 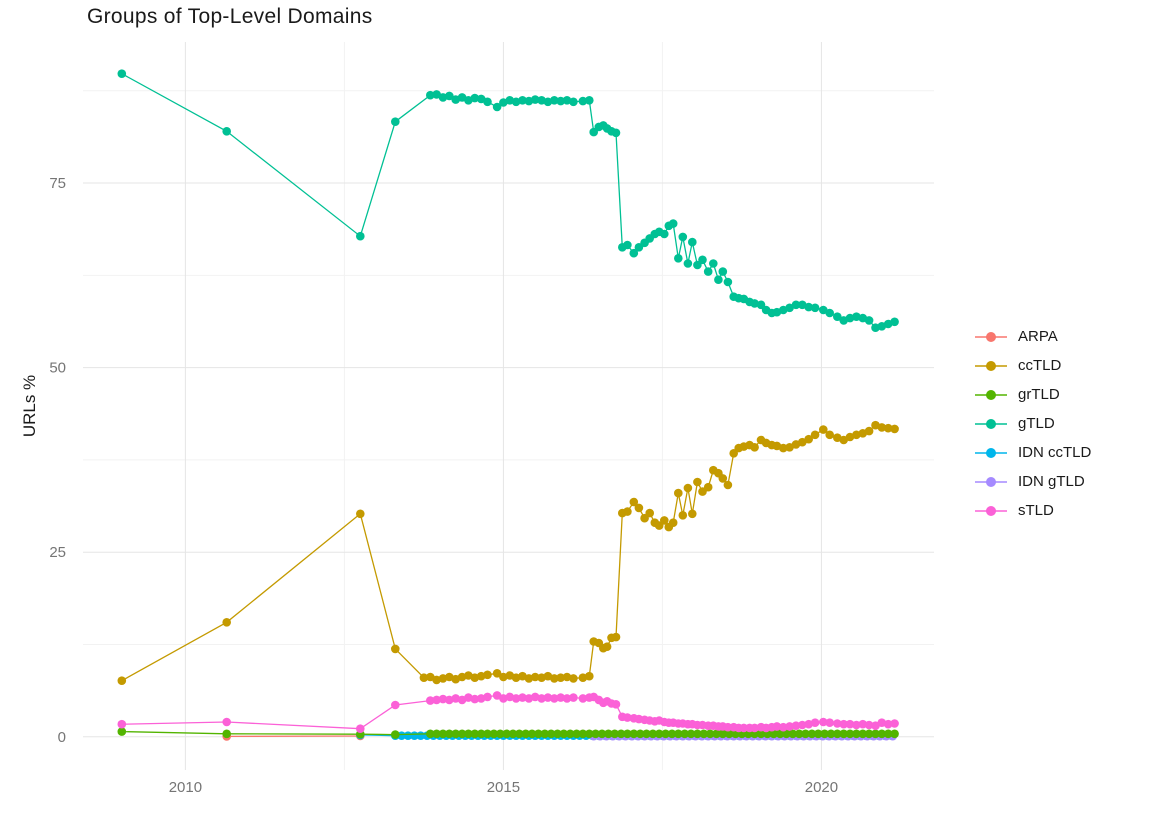 I want to click on legend-item-idn-gtld: IDN gTLD, so click(x=1033, y=481).